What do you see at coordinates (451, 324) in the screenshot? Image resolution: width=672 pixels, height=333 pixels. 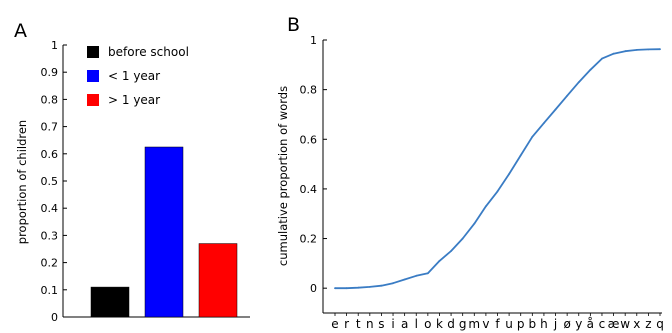 I see `letter-tick-label: d` at bounding box center [451, 324].